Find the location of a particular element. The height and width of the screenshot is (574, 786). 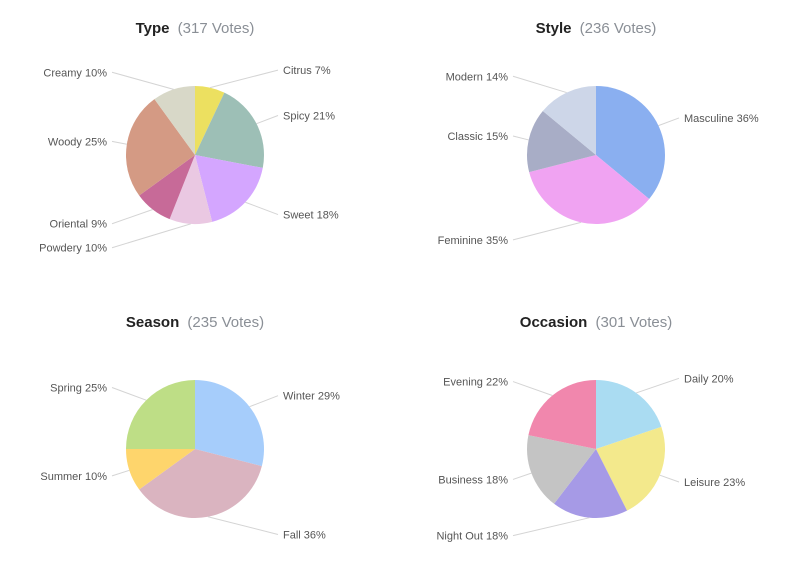

slice-label-classic: Classic 15% is located at coordinates (477, 137).